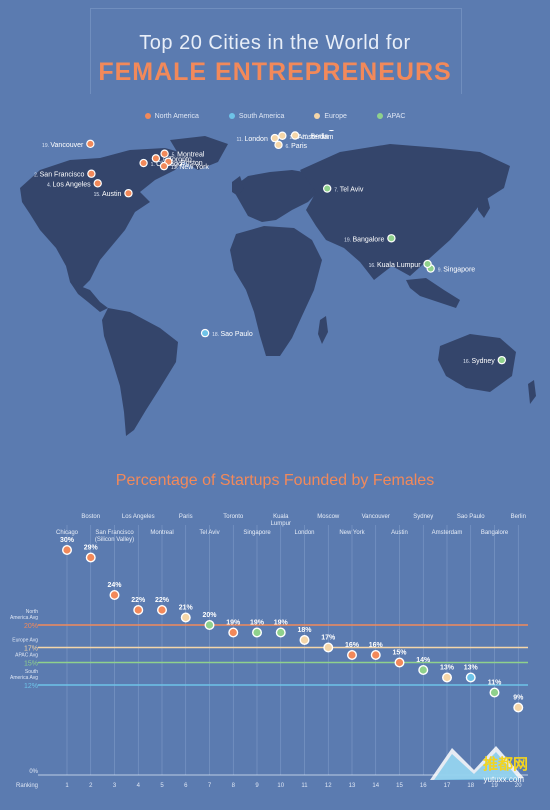 The height and width of the screenshot is (810, 550). What do you see at coordinates (209, 615) in the screenshot?
I see `value-label: 20%` at bounding box center [209, 615].